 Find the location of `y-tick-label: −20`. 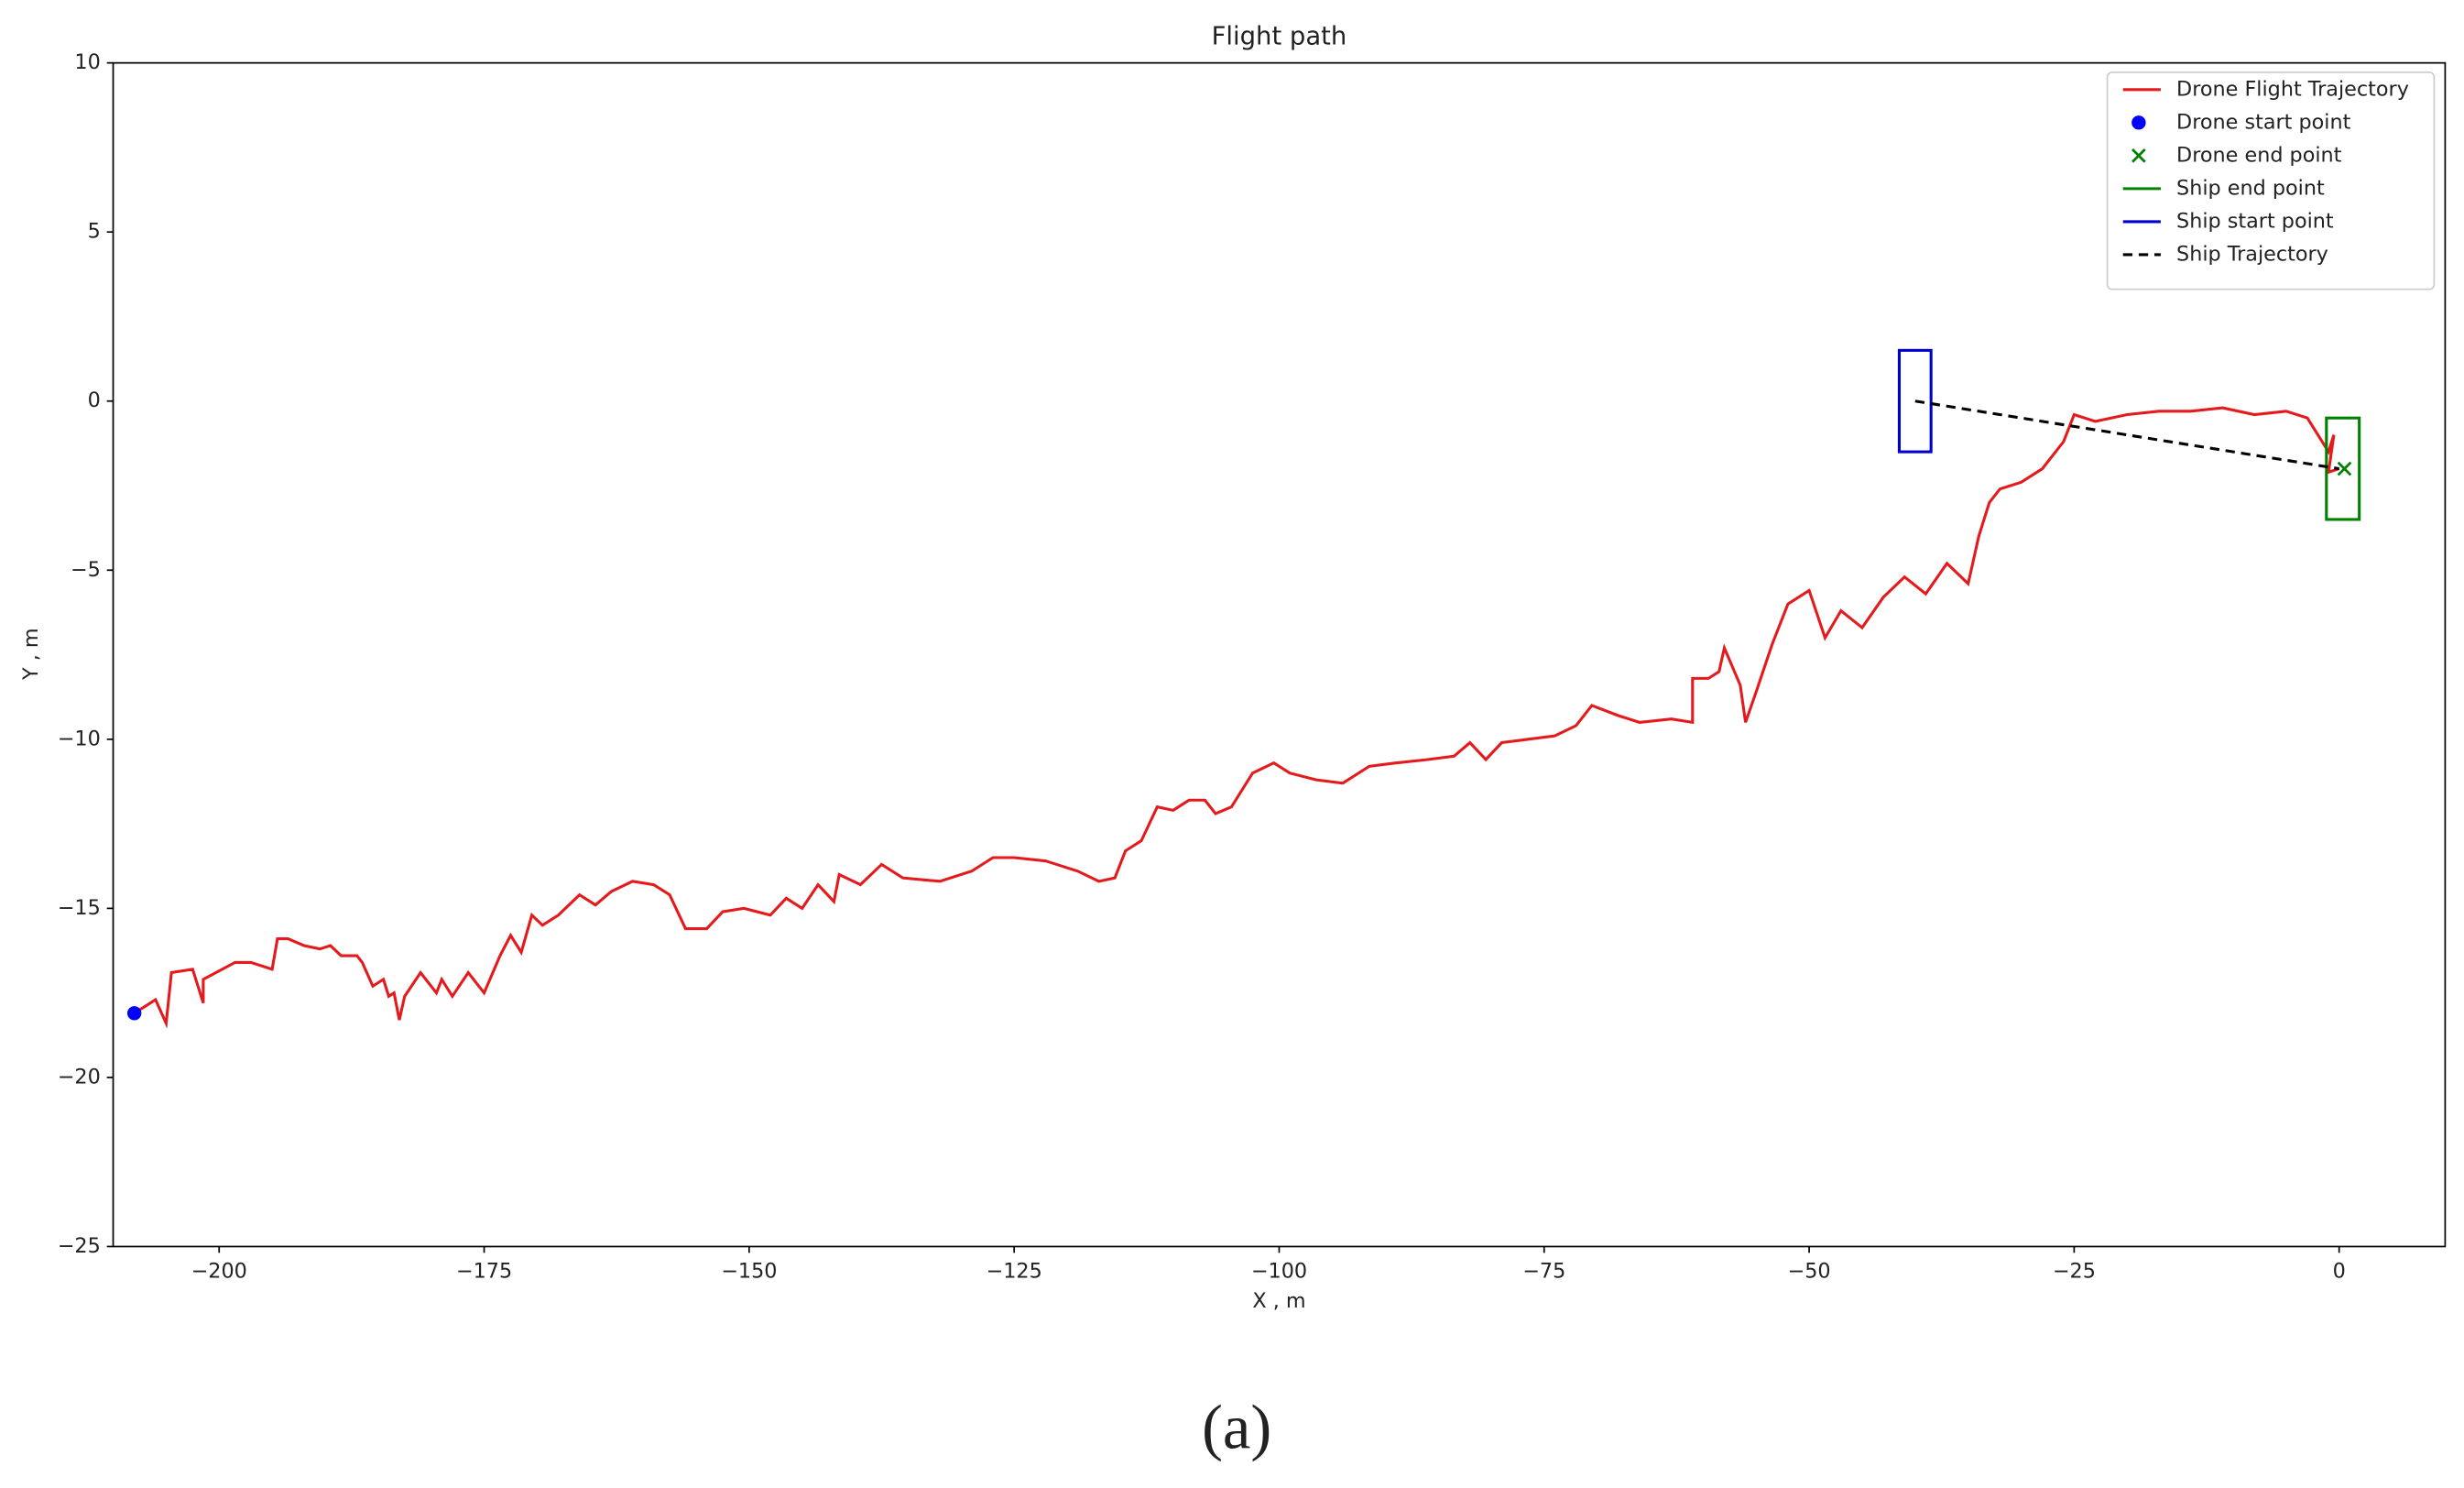

y-tick-label: −20 is located at coordinates (79, 1077).